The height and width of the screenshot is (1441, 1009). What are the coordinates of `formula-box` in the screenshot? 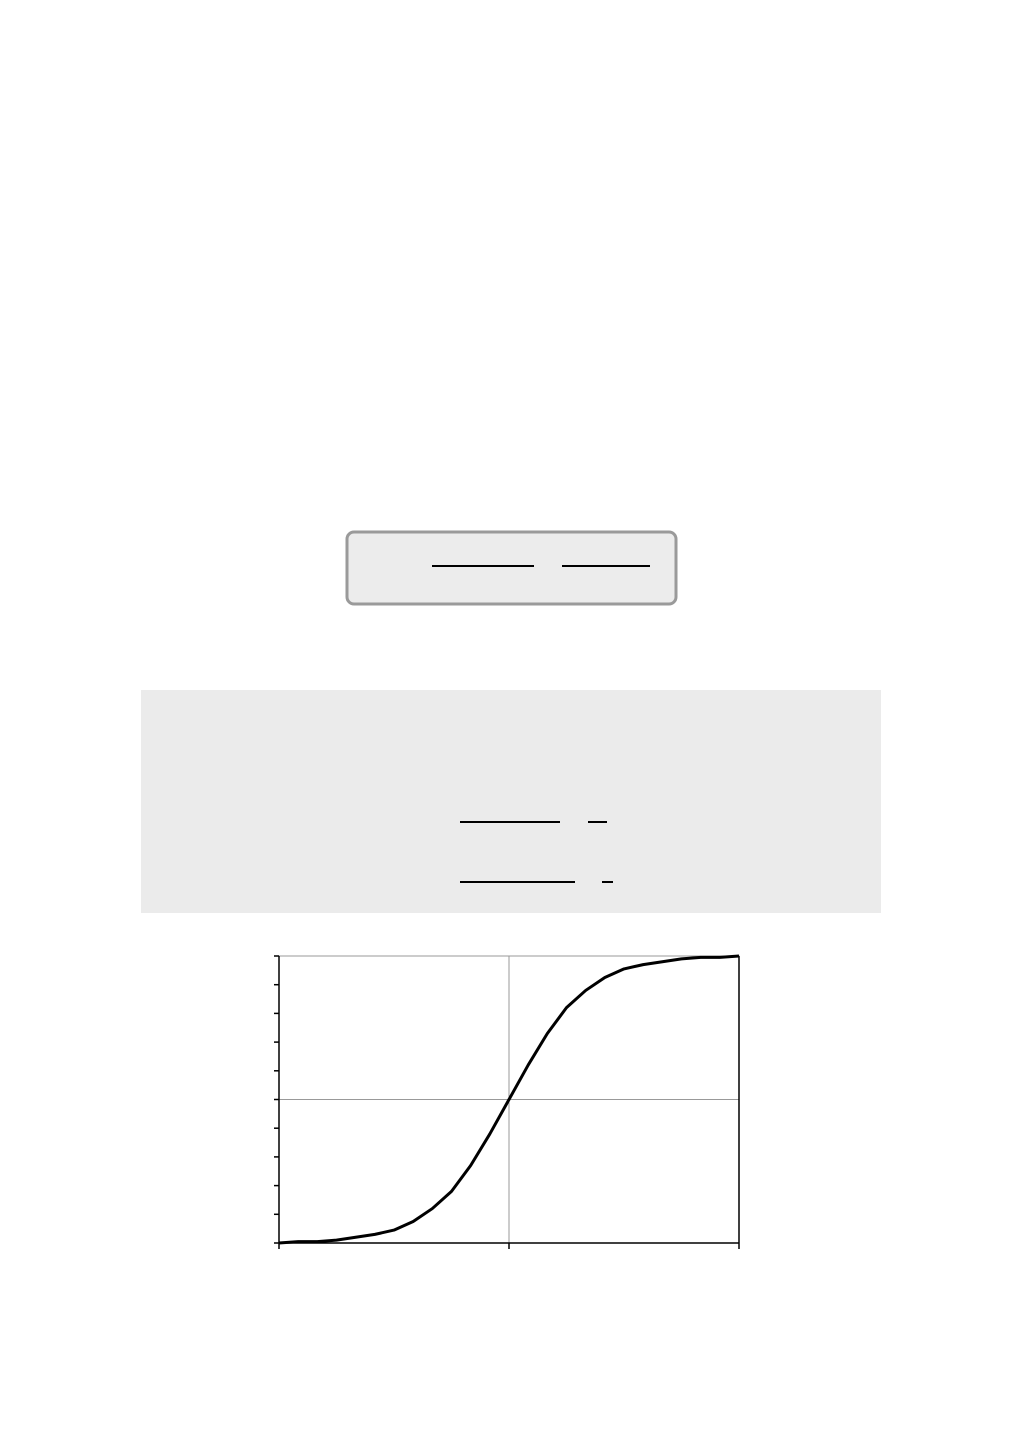 It's located at (511, 568).